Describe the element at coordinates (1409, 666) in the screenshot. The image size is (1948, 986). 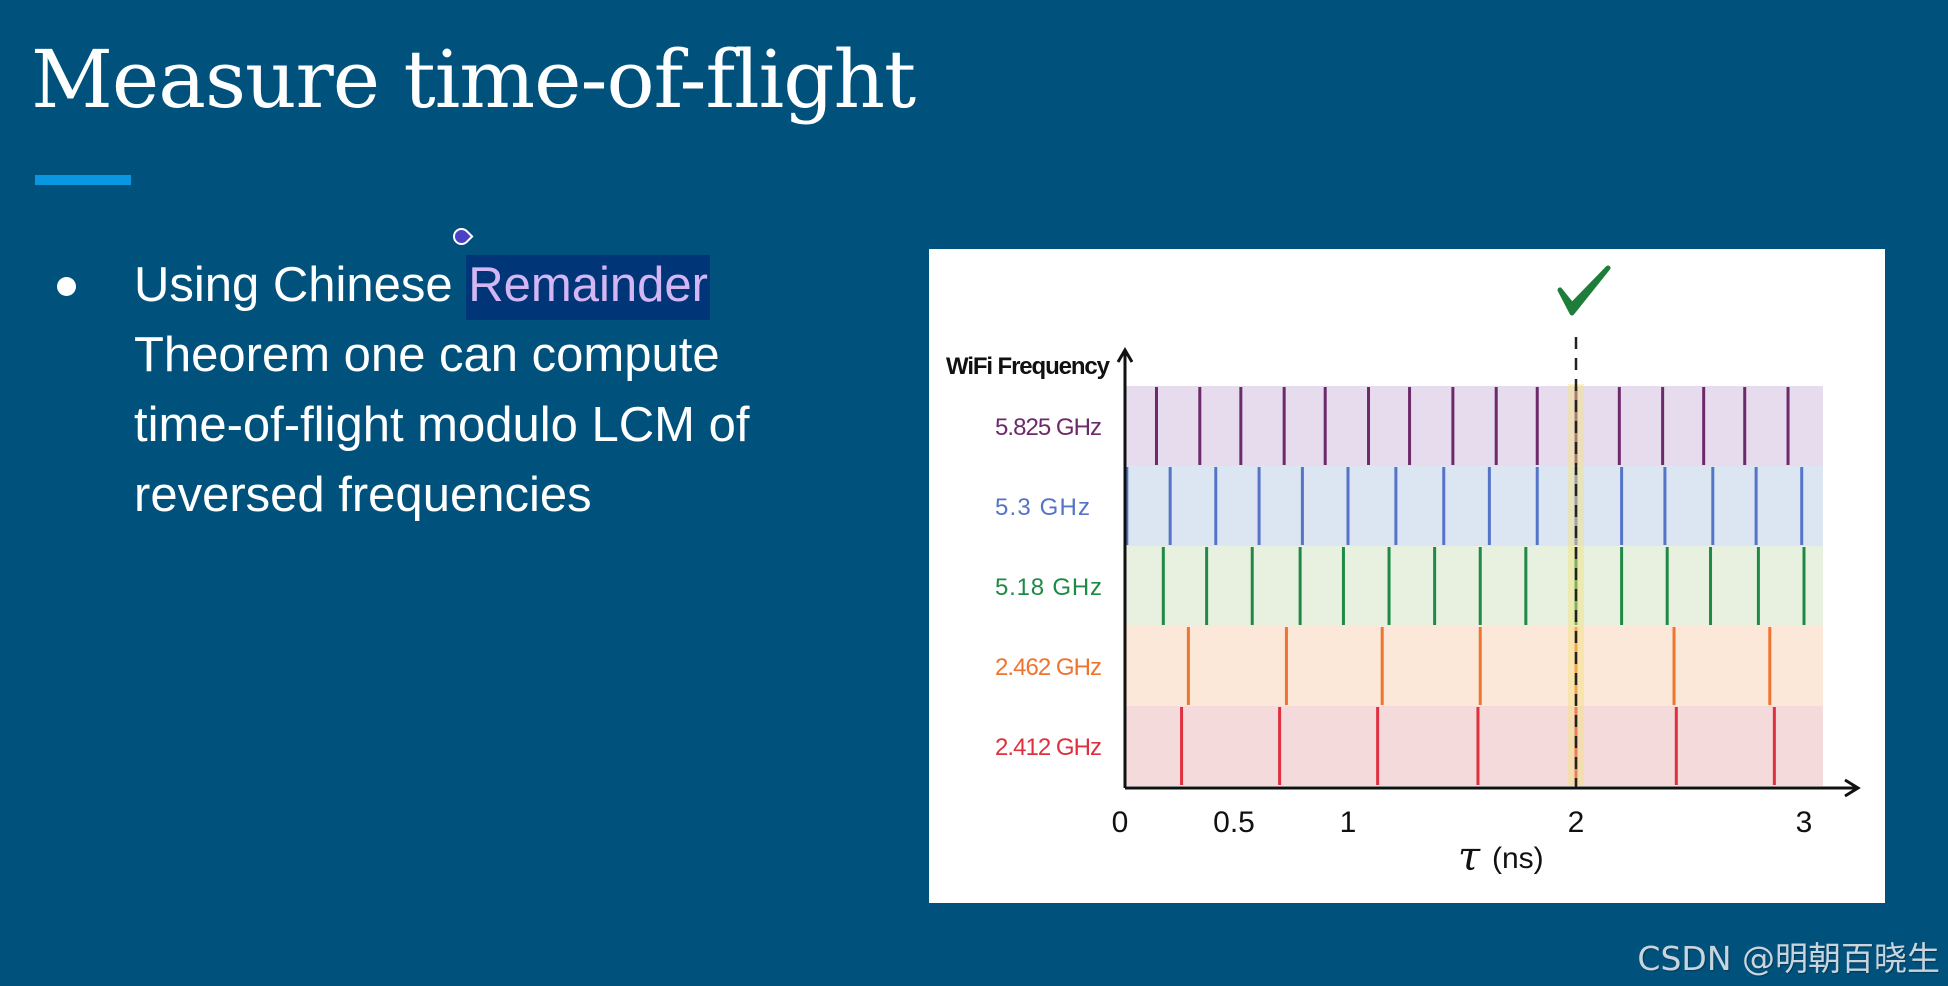
I see `series-band: 2.462 GHz` at that location.